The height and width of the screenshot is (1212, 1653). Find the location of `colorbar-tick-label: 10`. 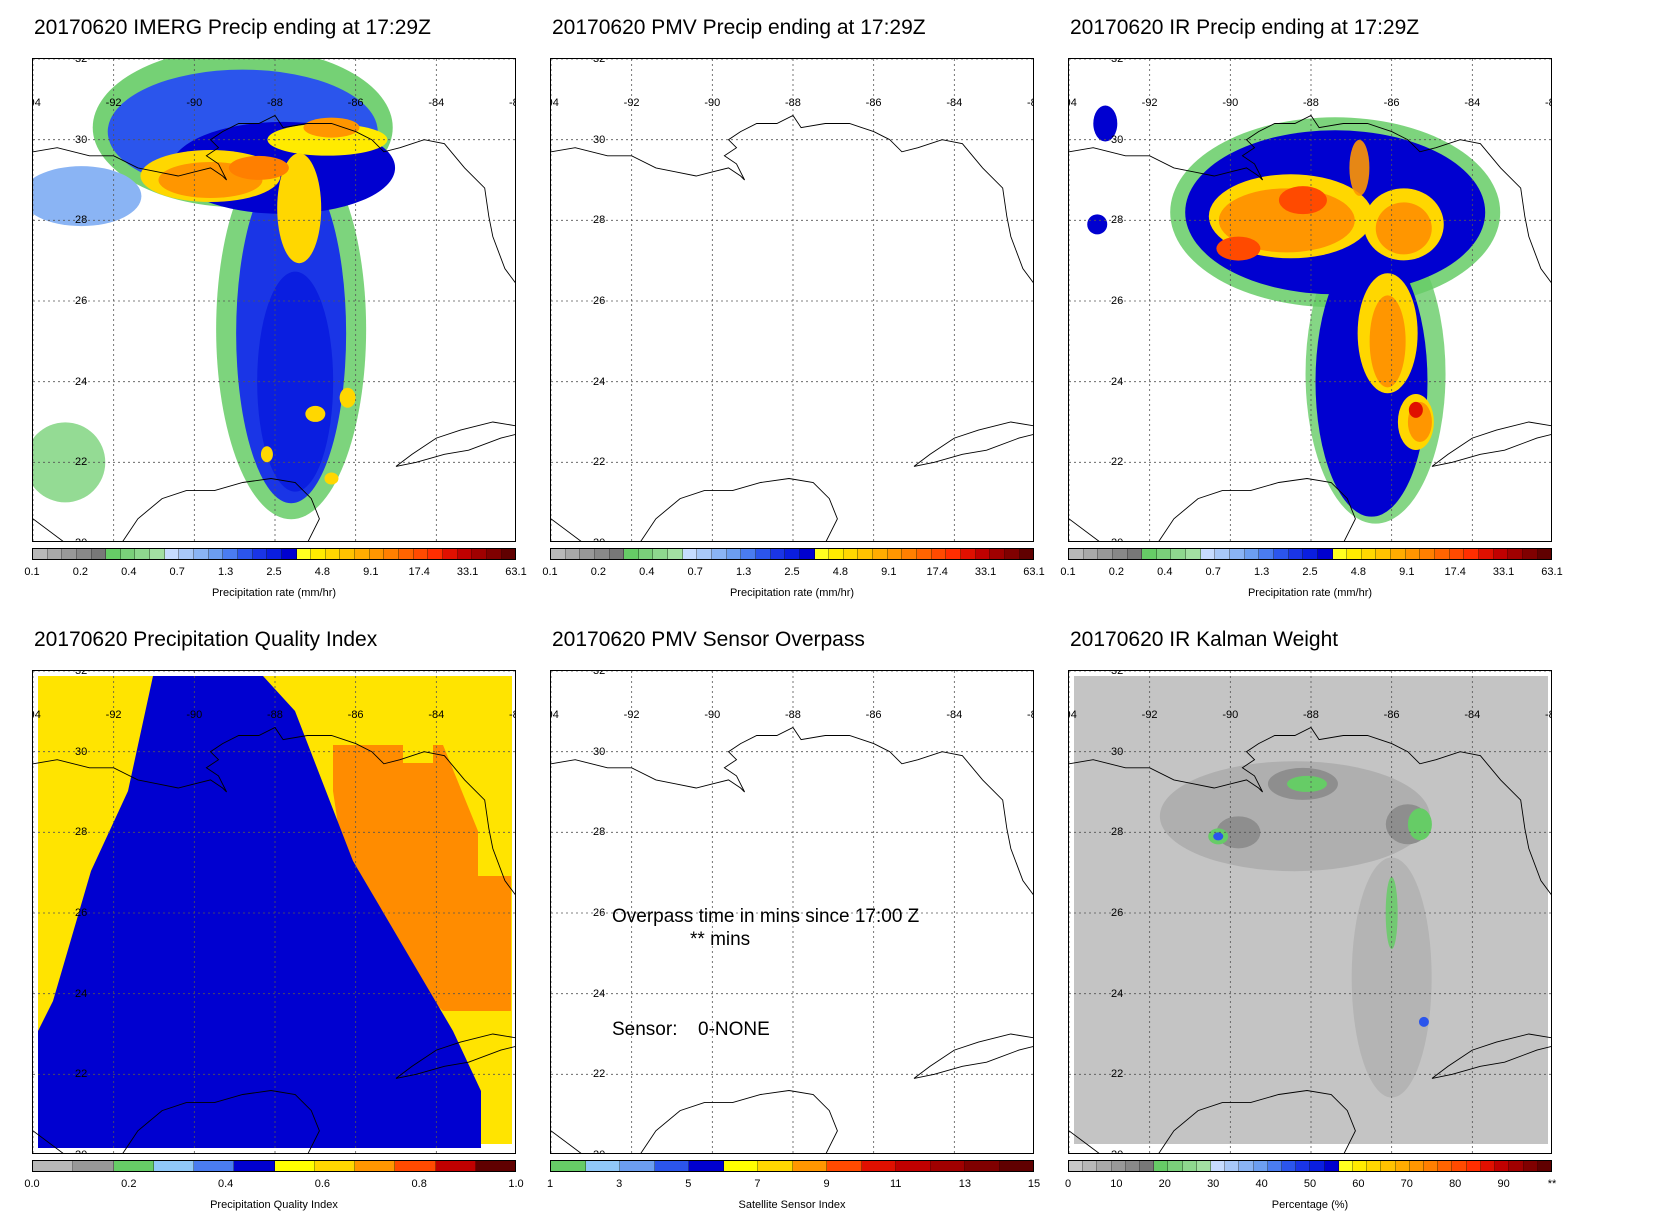

colorbar-tick-label: 10 is located at coordinates (1116, 1184).